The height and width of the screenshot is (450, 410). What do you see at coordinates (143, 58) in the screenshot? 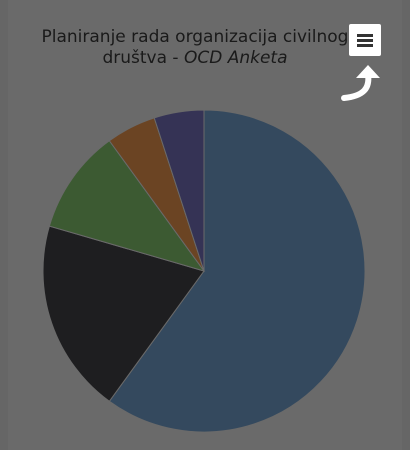
I see `title-line-2-prefix: društva -` at bounding box center [143, 58].